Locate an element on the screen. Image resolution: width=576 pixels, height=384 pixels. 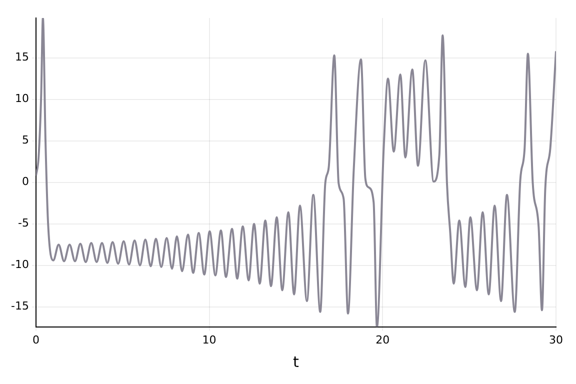
y-tick-label: 0 is located at coordinates (25, 181).